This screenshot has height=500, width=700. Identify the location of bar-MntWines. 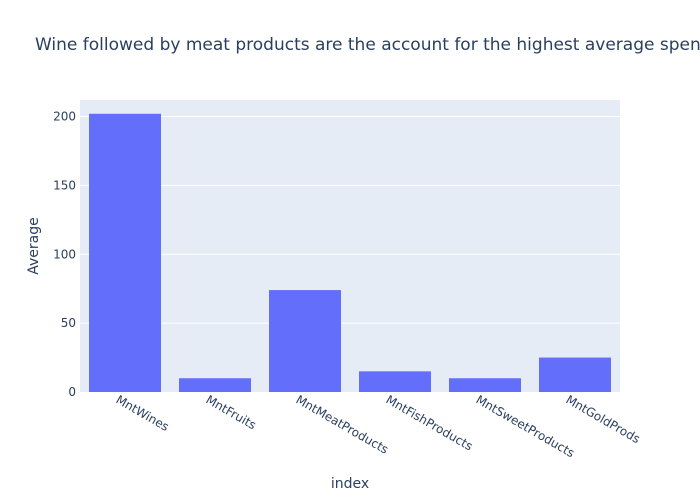
(125, 252).